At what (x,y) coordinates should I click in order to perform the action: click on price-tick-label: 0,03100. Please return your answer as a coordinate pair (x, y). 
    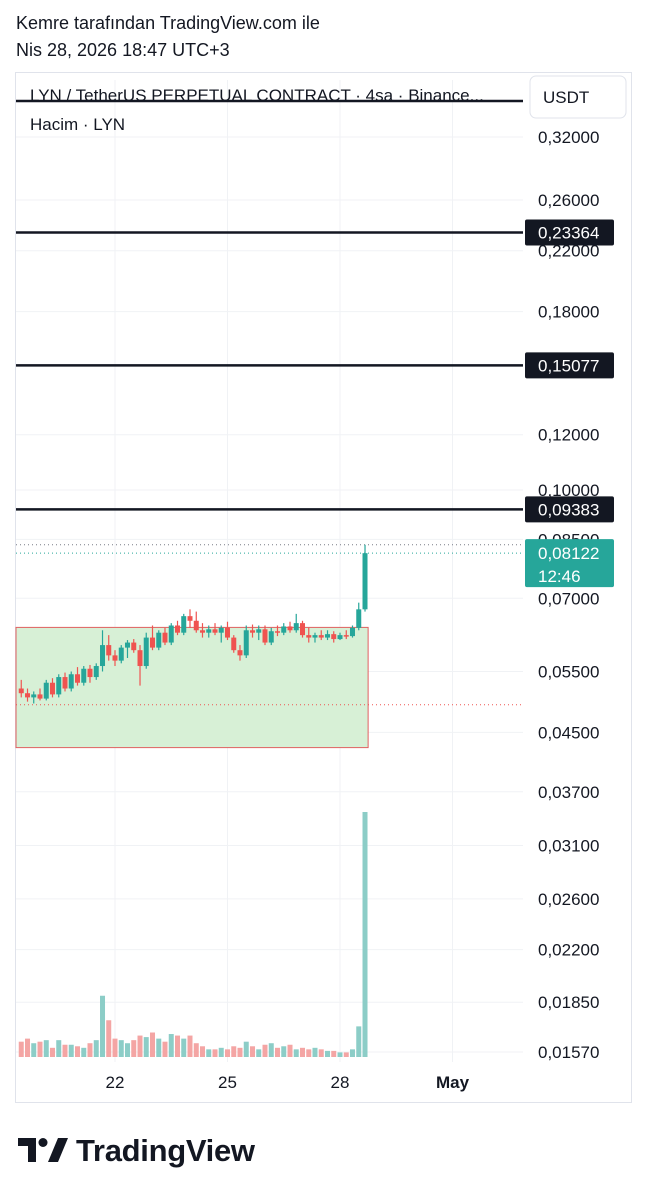
    Looking at the image, I should click on (568, 846).